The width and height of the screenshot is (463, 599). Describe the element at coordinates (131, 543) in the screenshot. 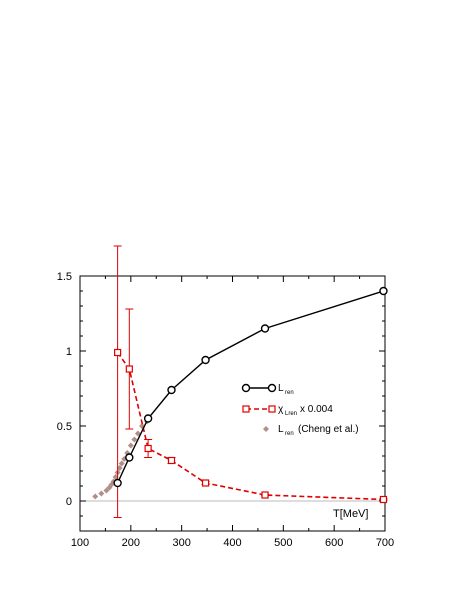

I see `x-tick-label: 200` at that location.